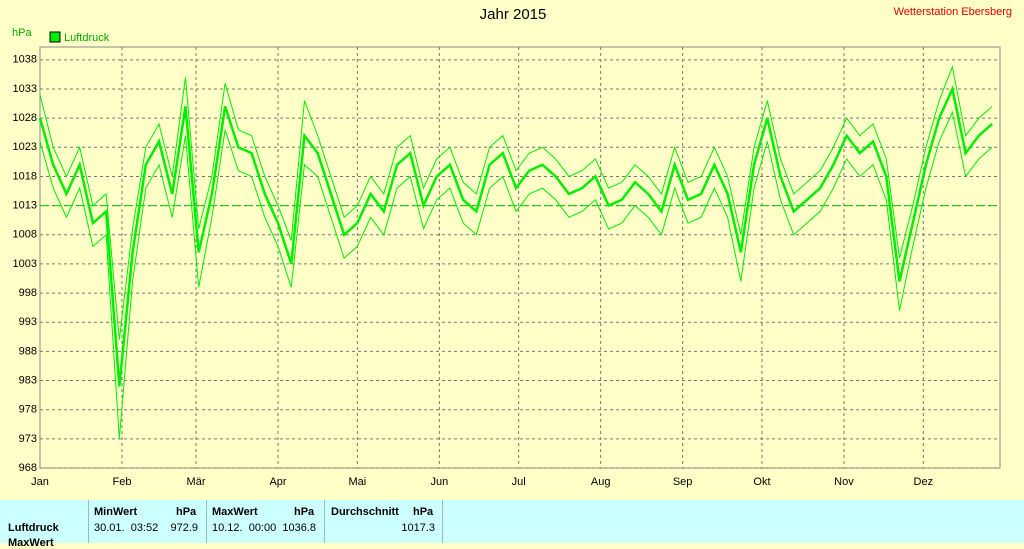 The height and width of the screenshot is (549, 1024). What do you see at coordinates (277, 482) in the screenshot?
I see `x-tick-label: Apr` at bounding box center [277, 482].